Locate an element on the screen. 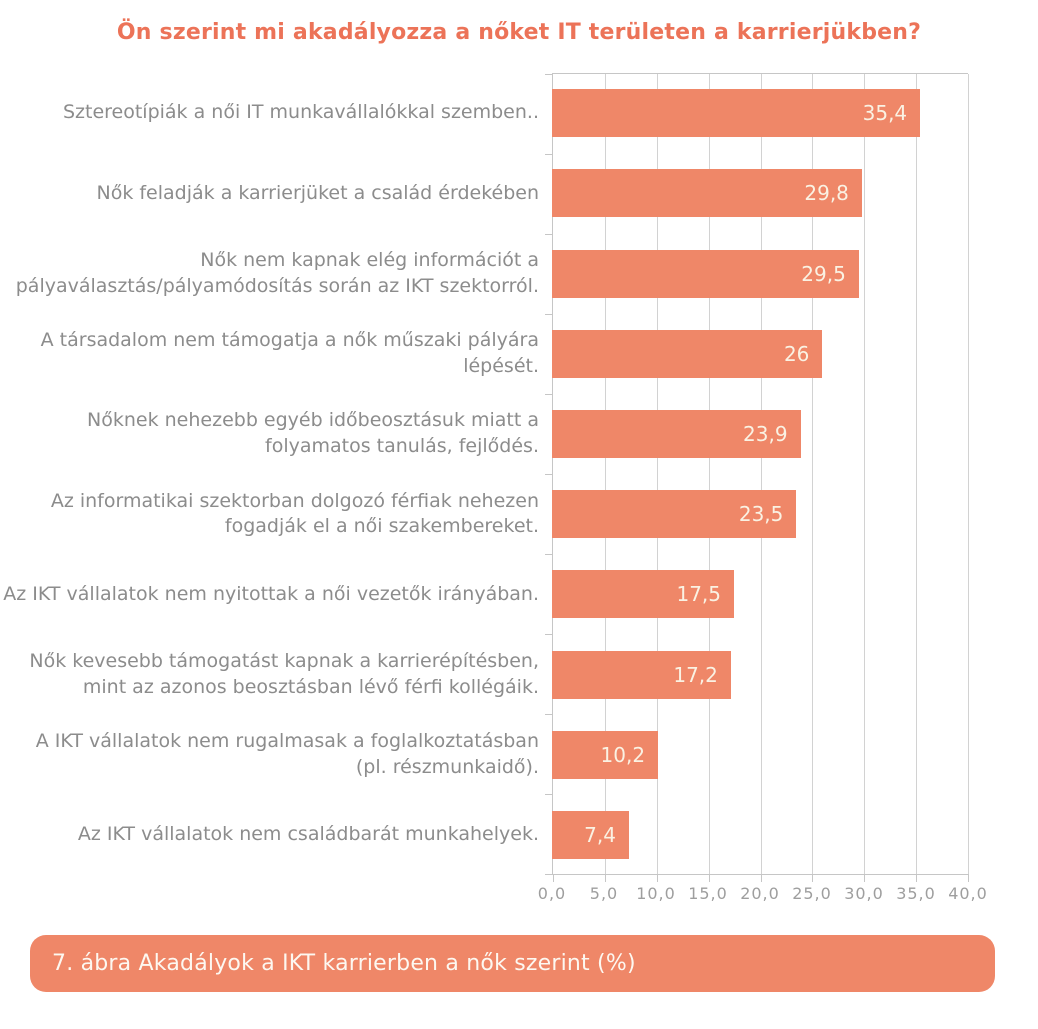 This screenshot has width=1038, height=1029. bar: 29,5 is located at coordinates (705, 273).